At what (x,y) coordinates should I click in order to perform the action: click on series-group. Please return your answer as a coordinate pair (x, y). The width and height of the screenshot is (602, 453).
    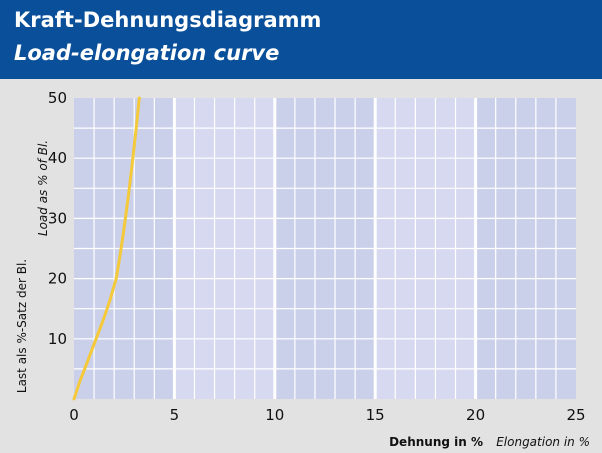
    Looking at the image, I should click on (106, 248).